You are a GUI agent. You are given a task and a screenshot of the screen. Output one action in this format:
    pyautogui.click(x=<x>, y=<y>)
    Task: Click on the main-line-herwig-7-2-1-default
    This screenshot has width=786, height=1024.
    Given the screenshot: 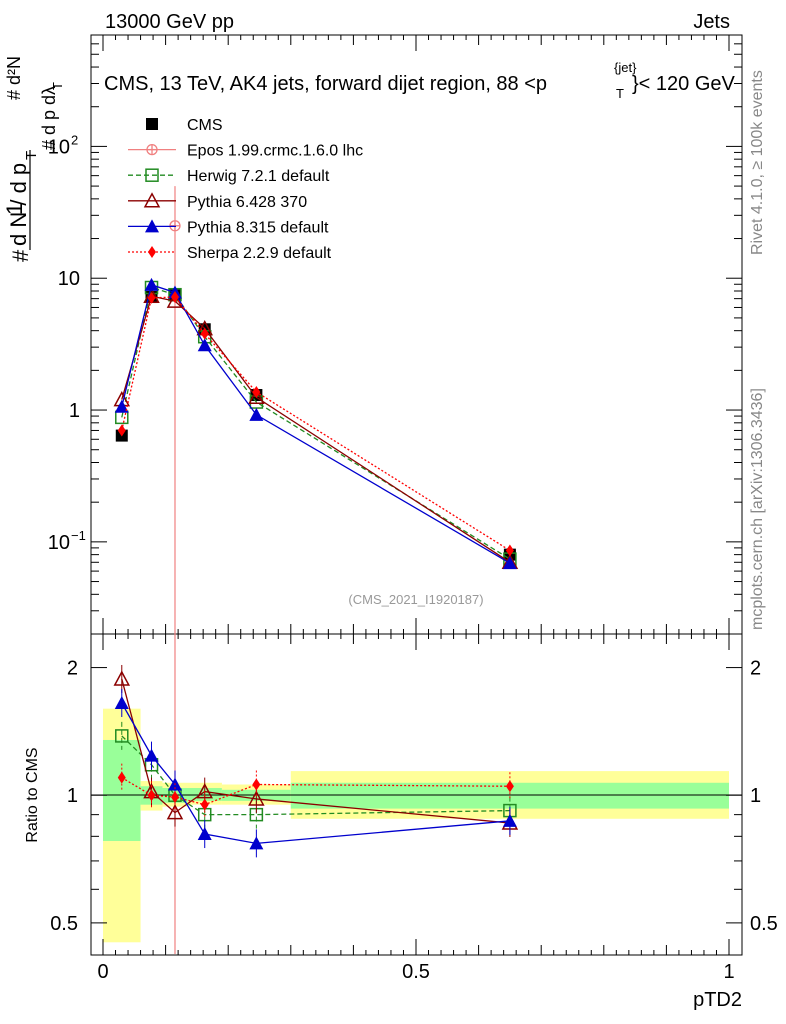 What is the action you would take?
    pyautogui.click(x=316, y=423)
    